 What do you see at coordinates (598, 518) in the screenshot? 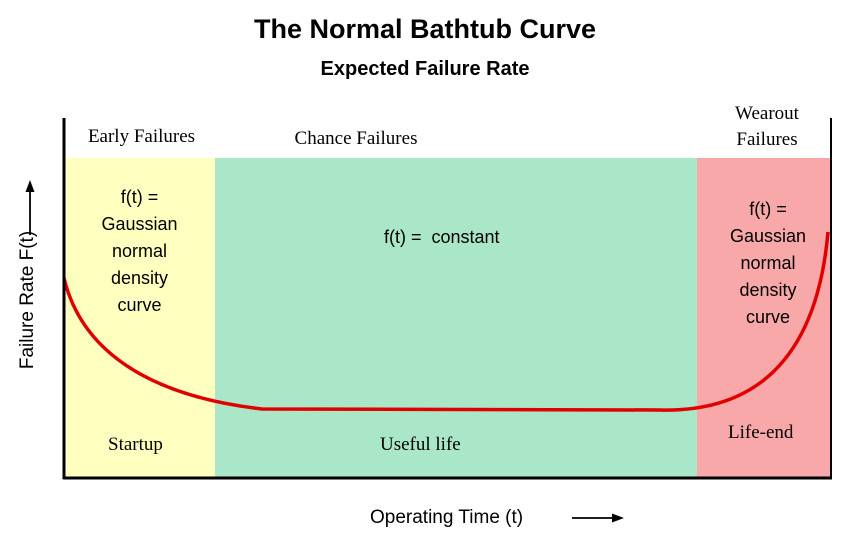
I see `x-arrow-icon` at bounding box center [598, 518].